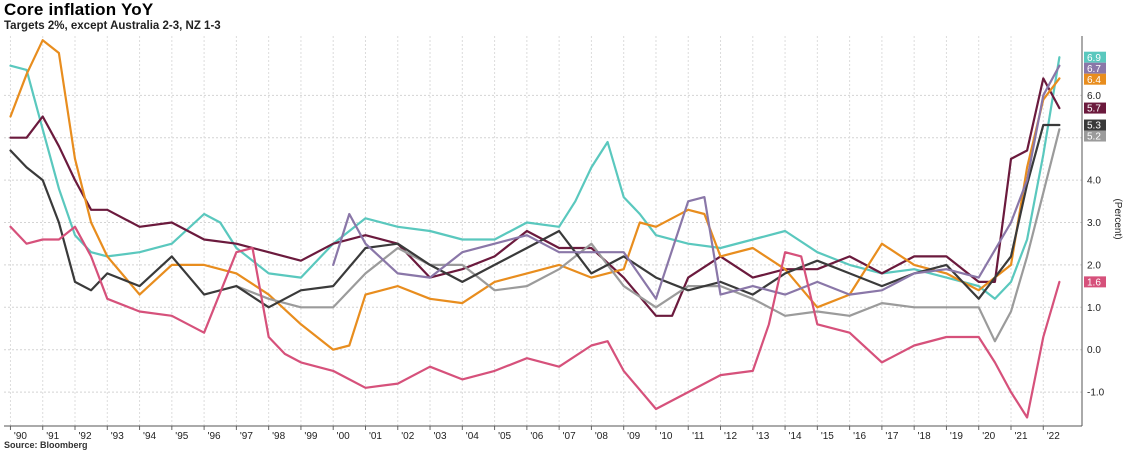 The height and width of the screenshot is (455, 1127). I want to click on x-tick-label: '98, so click(278, 436).